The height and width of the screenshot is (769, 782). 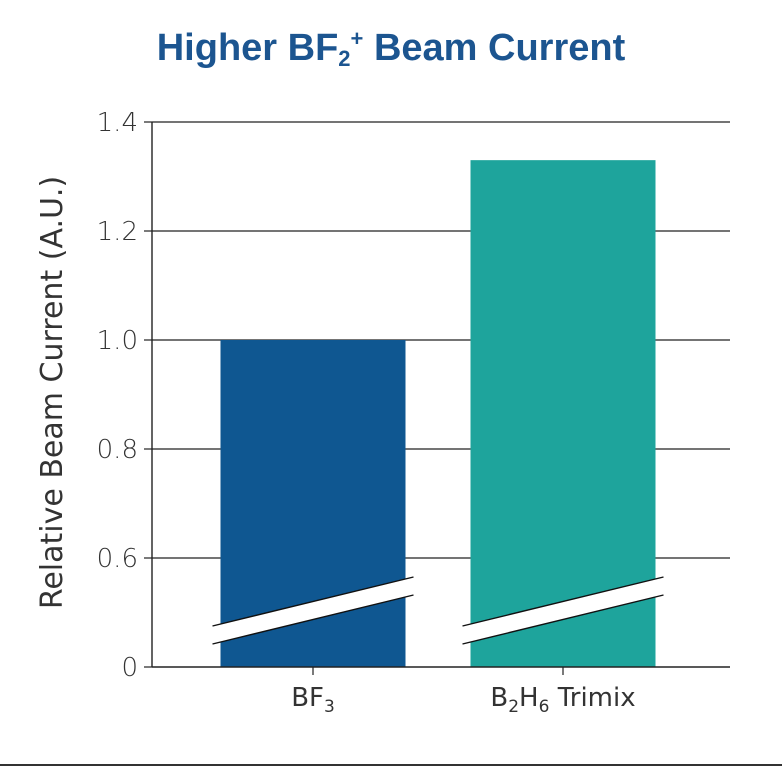 I want to click on chart-title: Higher BF2+ Beam Current, so click(x=391, y=49).